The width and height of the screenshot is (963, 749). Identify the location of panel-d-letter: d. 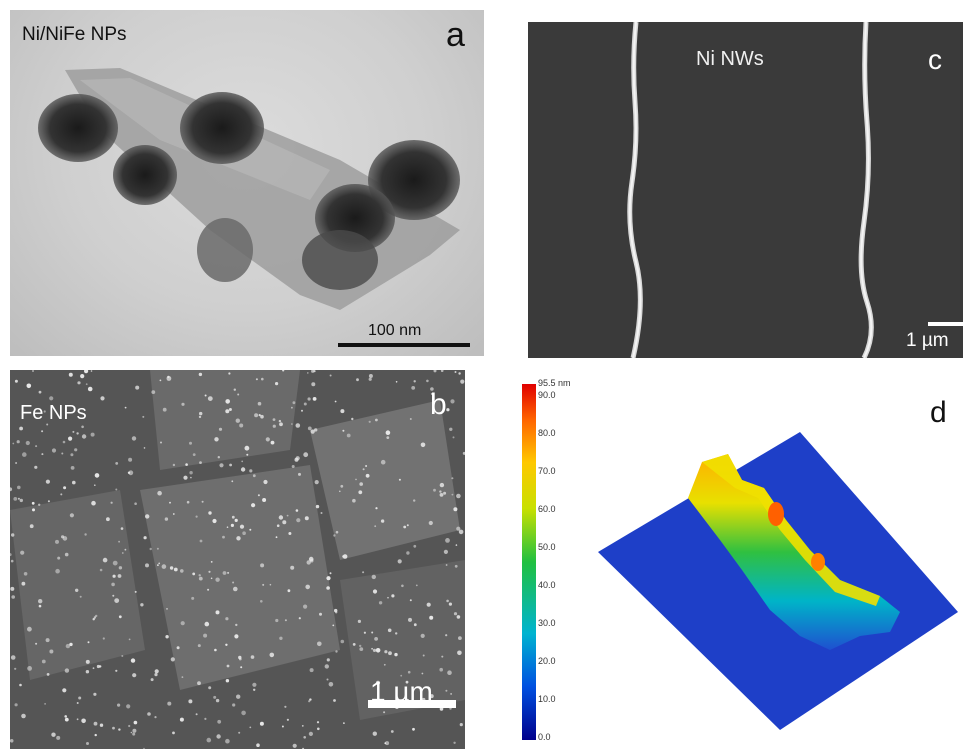
(938, 412).